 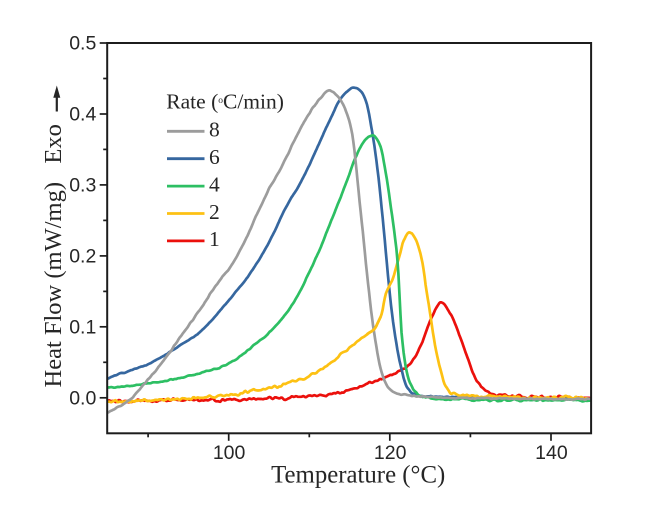 I want to click on svg-text: 0.2, so click(x=82, y=257).